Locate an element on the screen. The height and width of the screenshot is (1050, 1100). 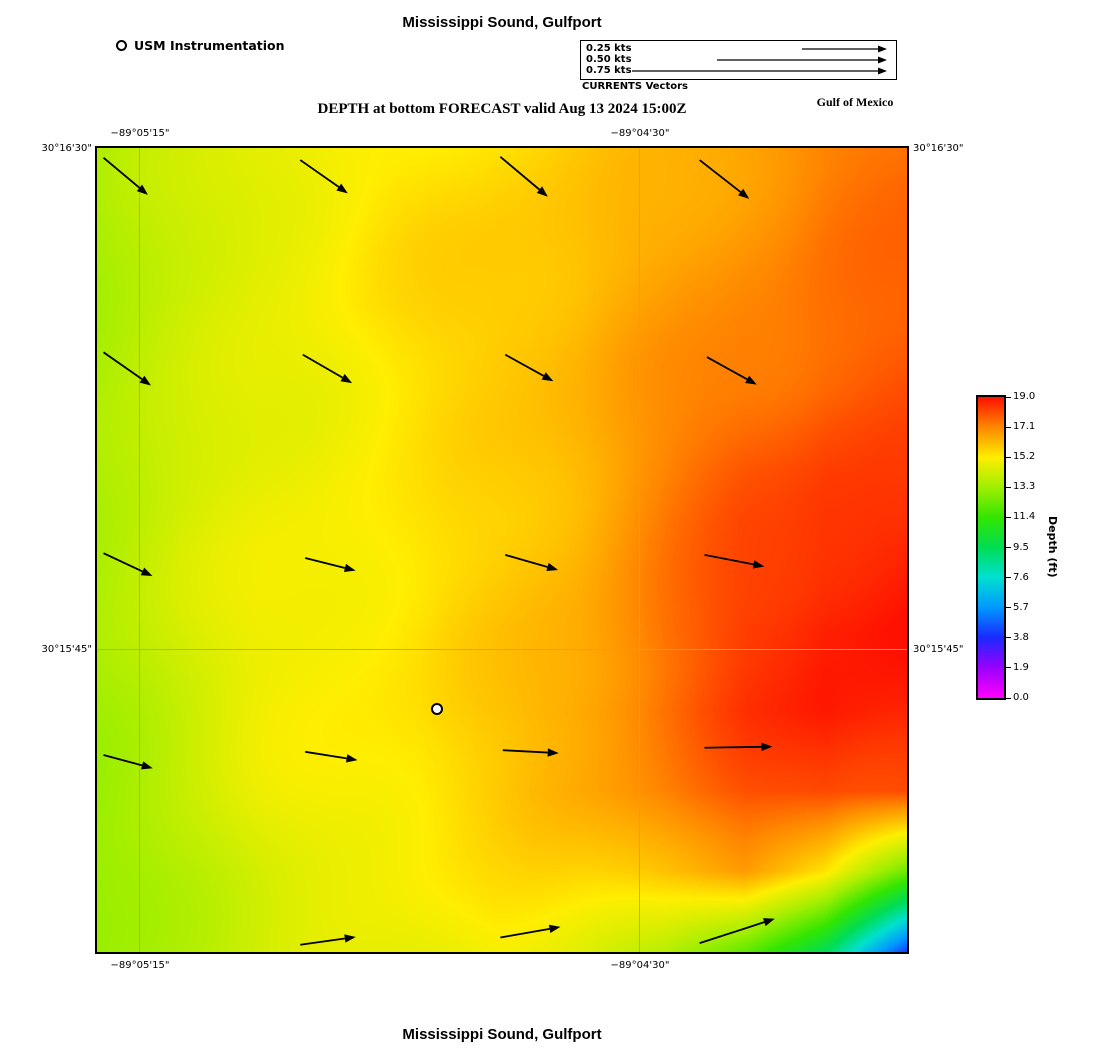
colorbar-tick-label: 5.7 is located at coordinates (1021, 607).